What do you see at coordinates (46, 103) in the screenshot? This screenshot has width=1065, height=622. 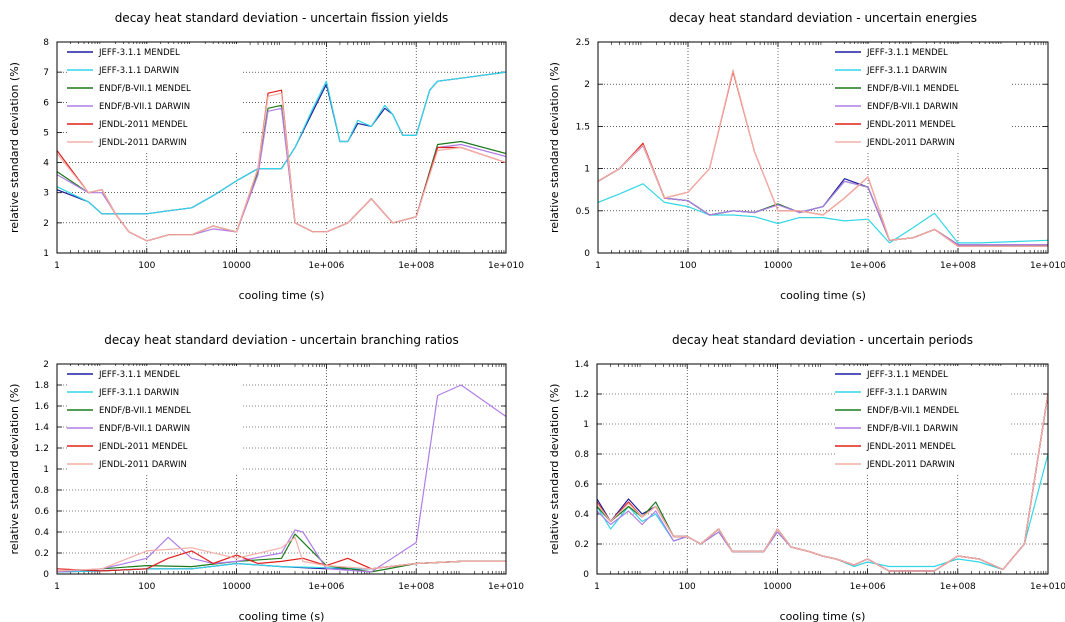 I see `y-tick-label: 6` at bounding box center [46, 103].